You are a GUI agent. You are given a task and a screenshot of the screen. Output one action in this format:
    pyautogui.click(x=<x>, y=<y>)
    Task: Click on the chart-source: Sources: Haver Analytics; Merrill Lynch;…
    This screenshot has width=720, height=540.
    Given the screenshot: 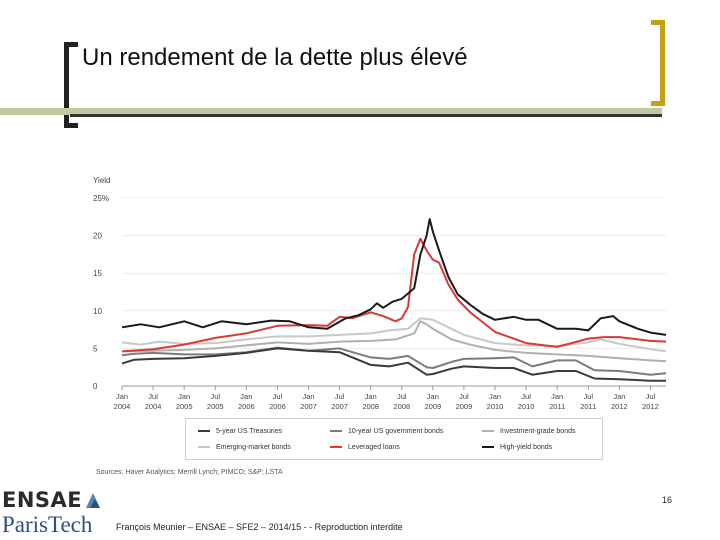 What is the action you would take?
    pyautogui.click(x=189, y=472)
    